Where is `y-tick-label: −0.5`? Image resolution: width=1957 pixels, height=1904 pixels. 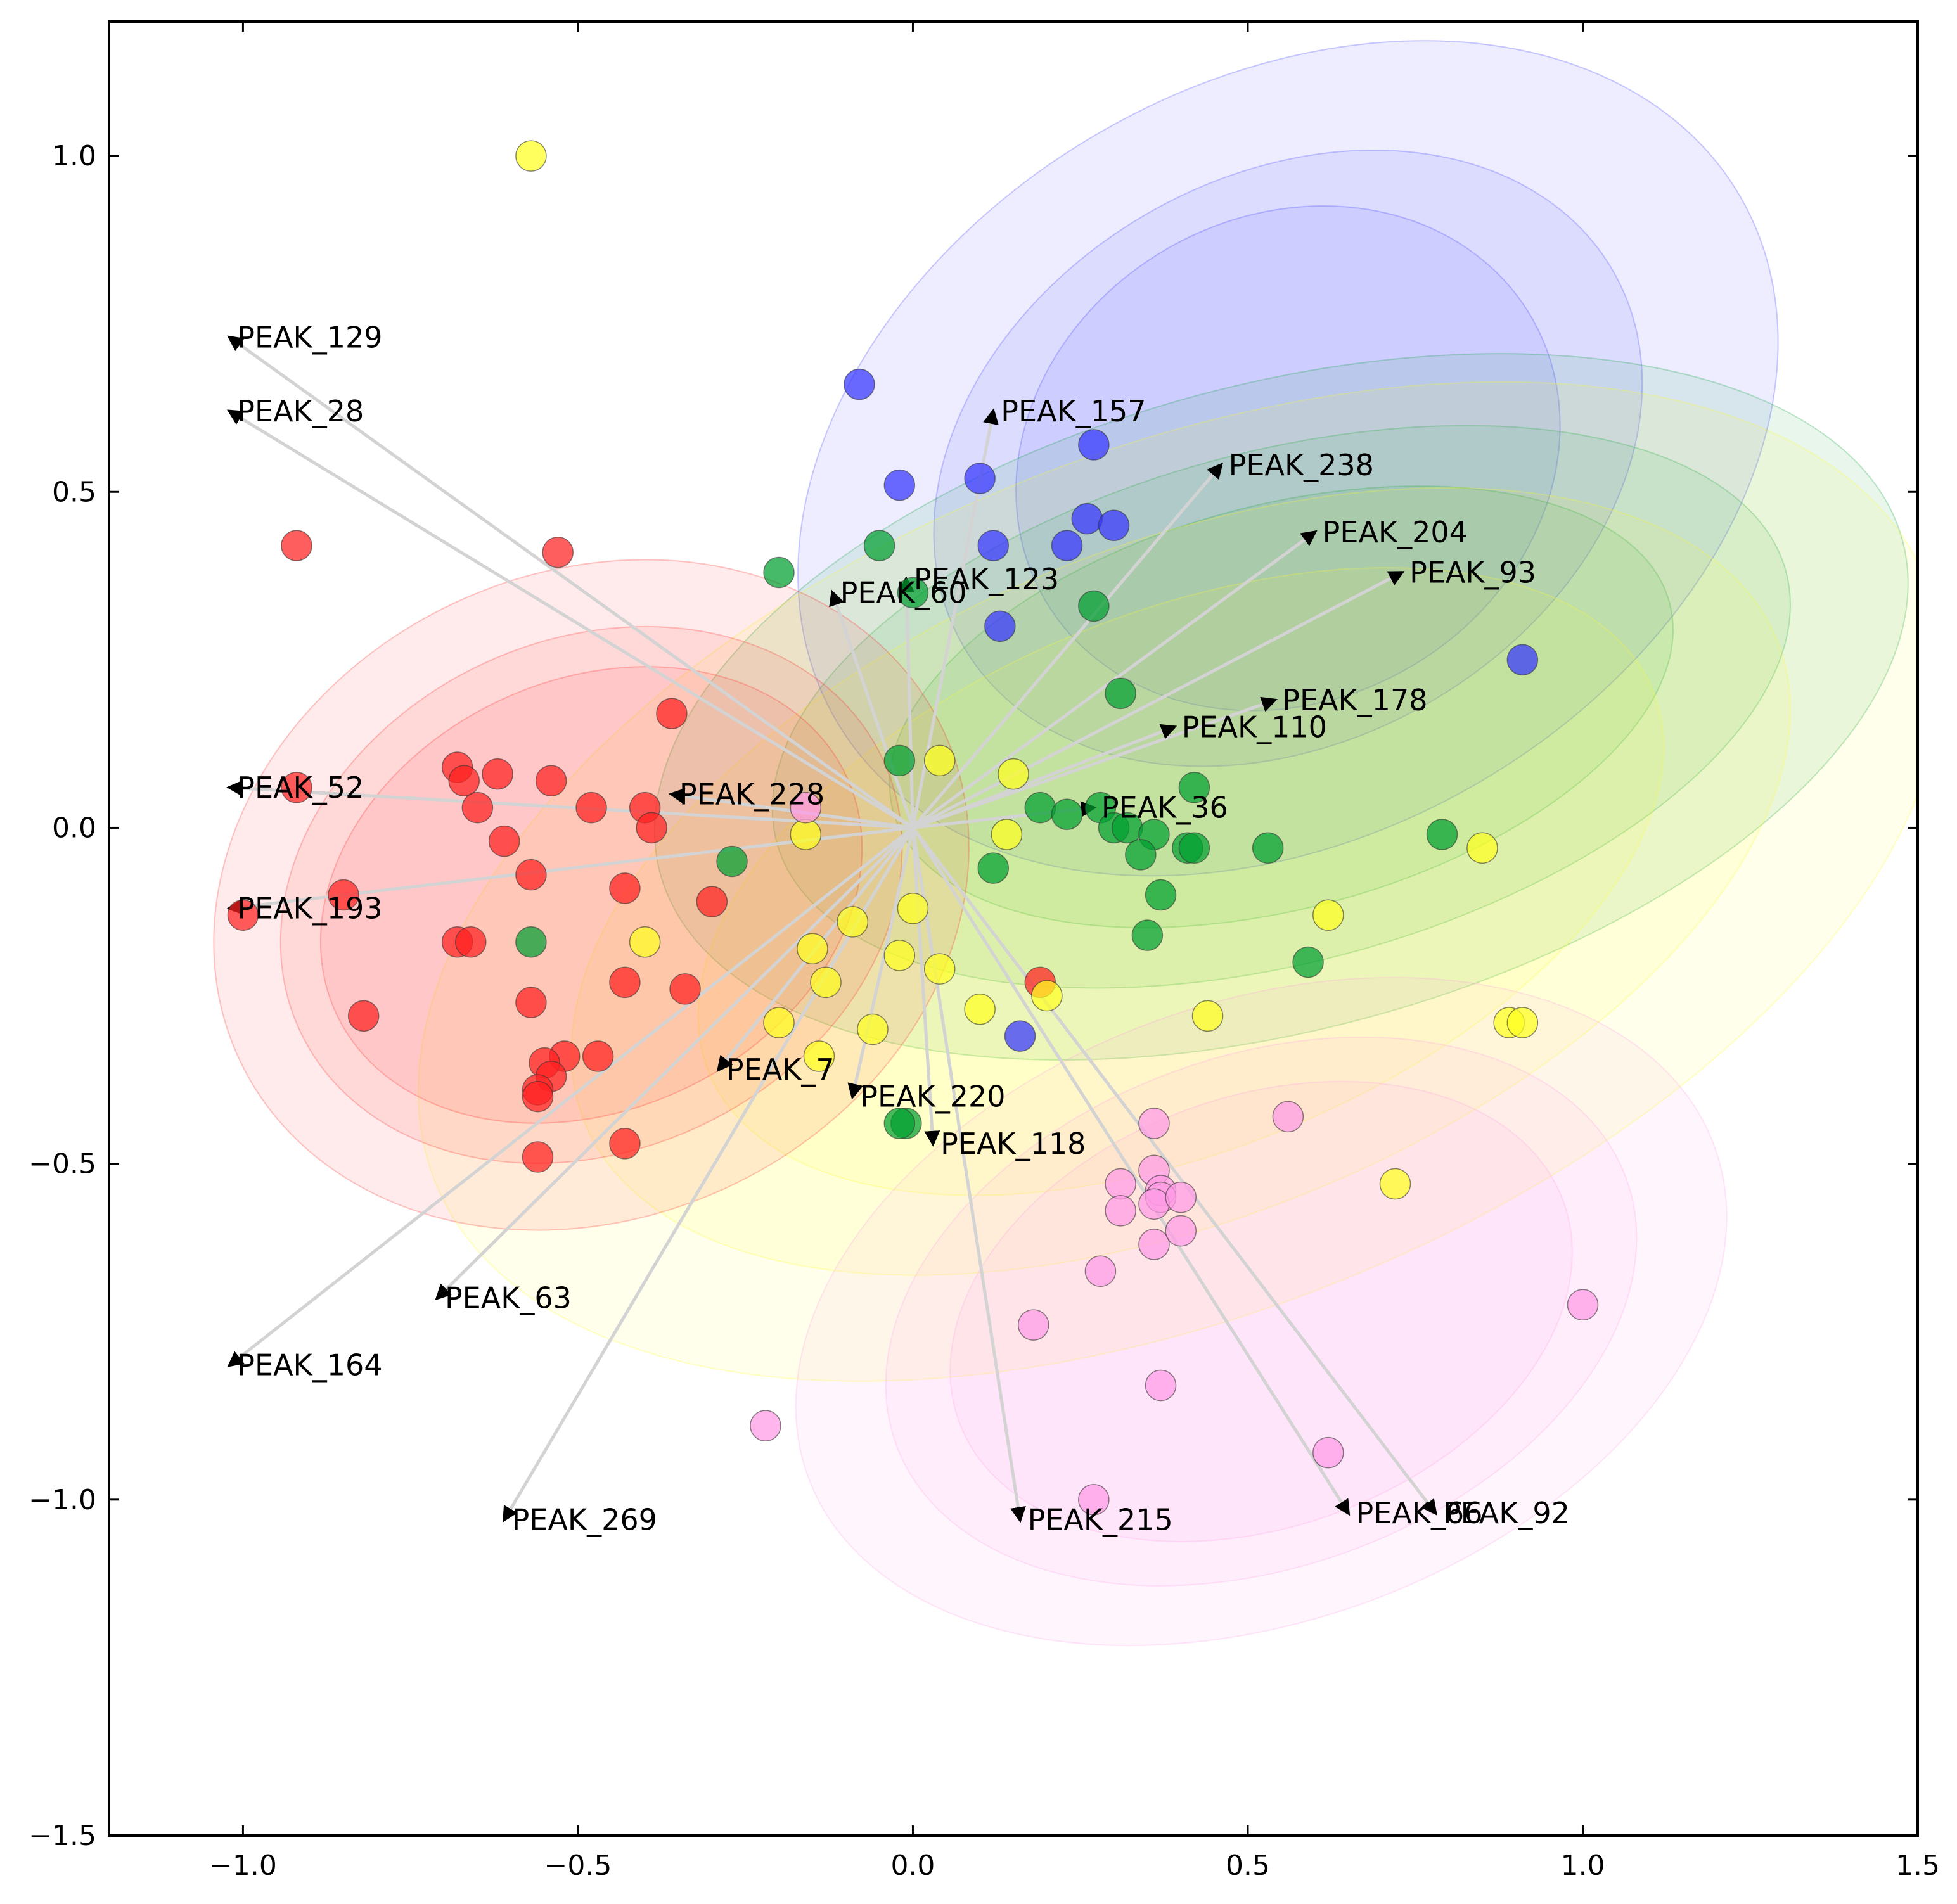
y-tick-label: −0.5 is located at coordinates (62, 1164).